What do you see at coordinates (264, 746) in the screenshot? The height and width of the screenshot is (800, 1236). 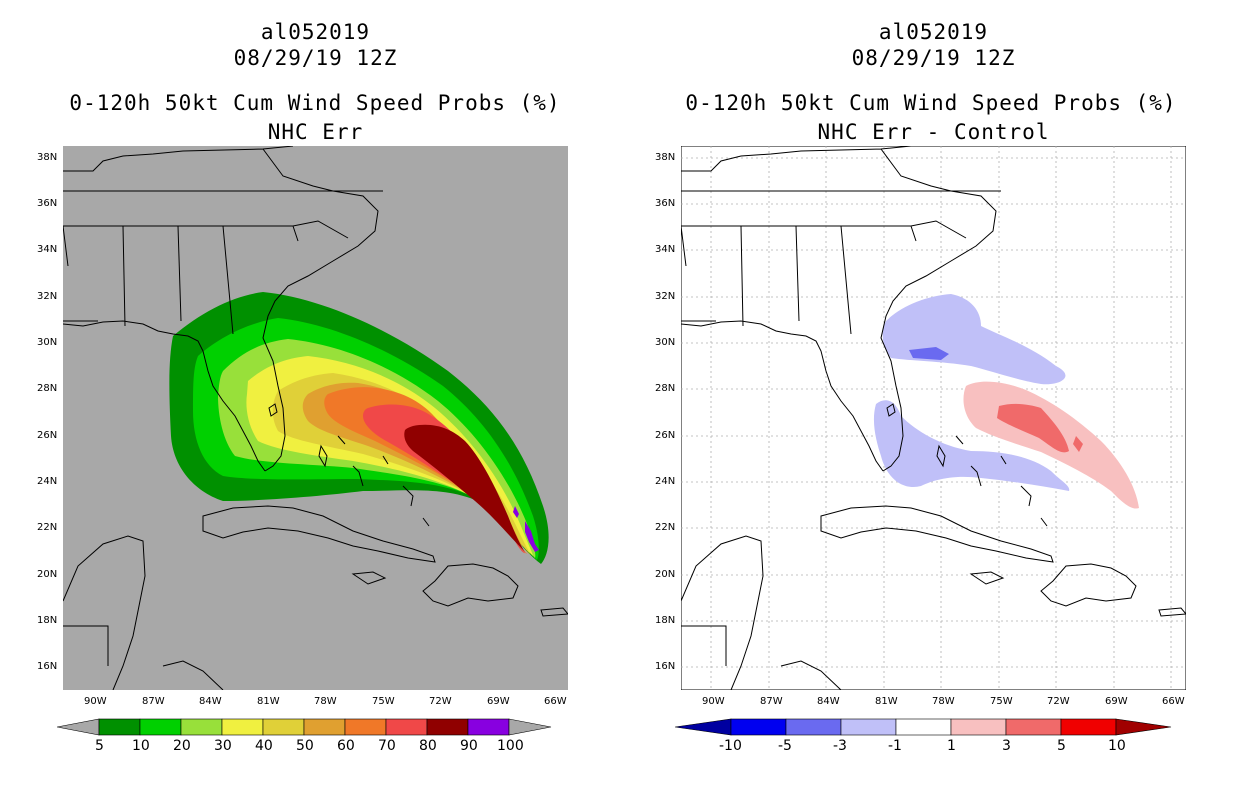 I see `colorbar-label: 40` at bounding box center [264, 746].